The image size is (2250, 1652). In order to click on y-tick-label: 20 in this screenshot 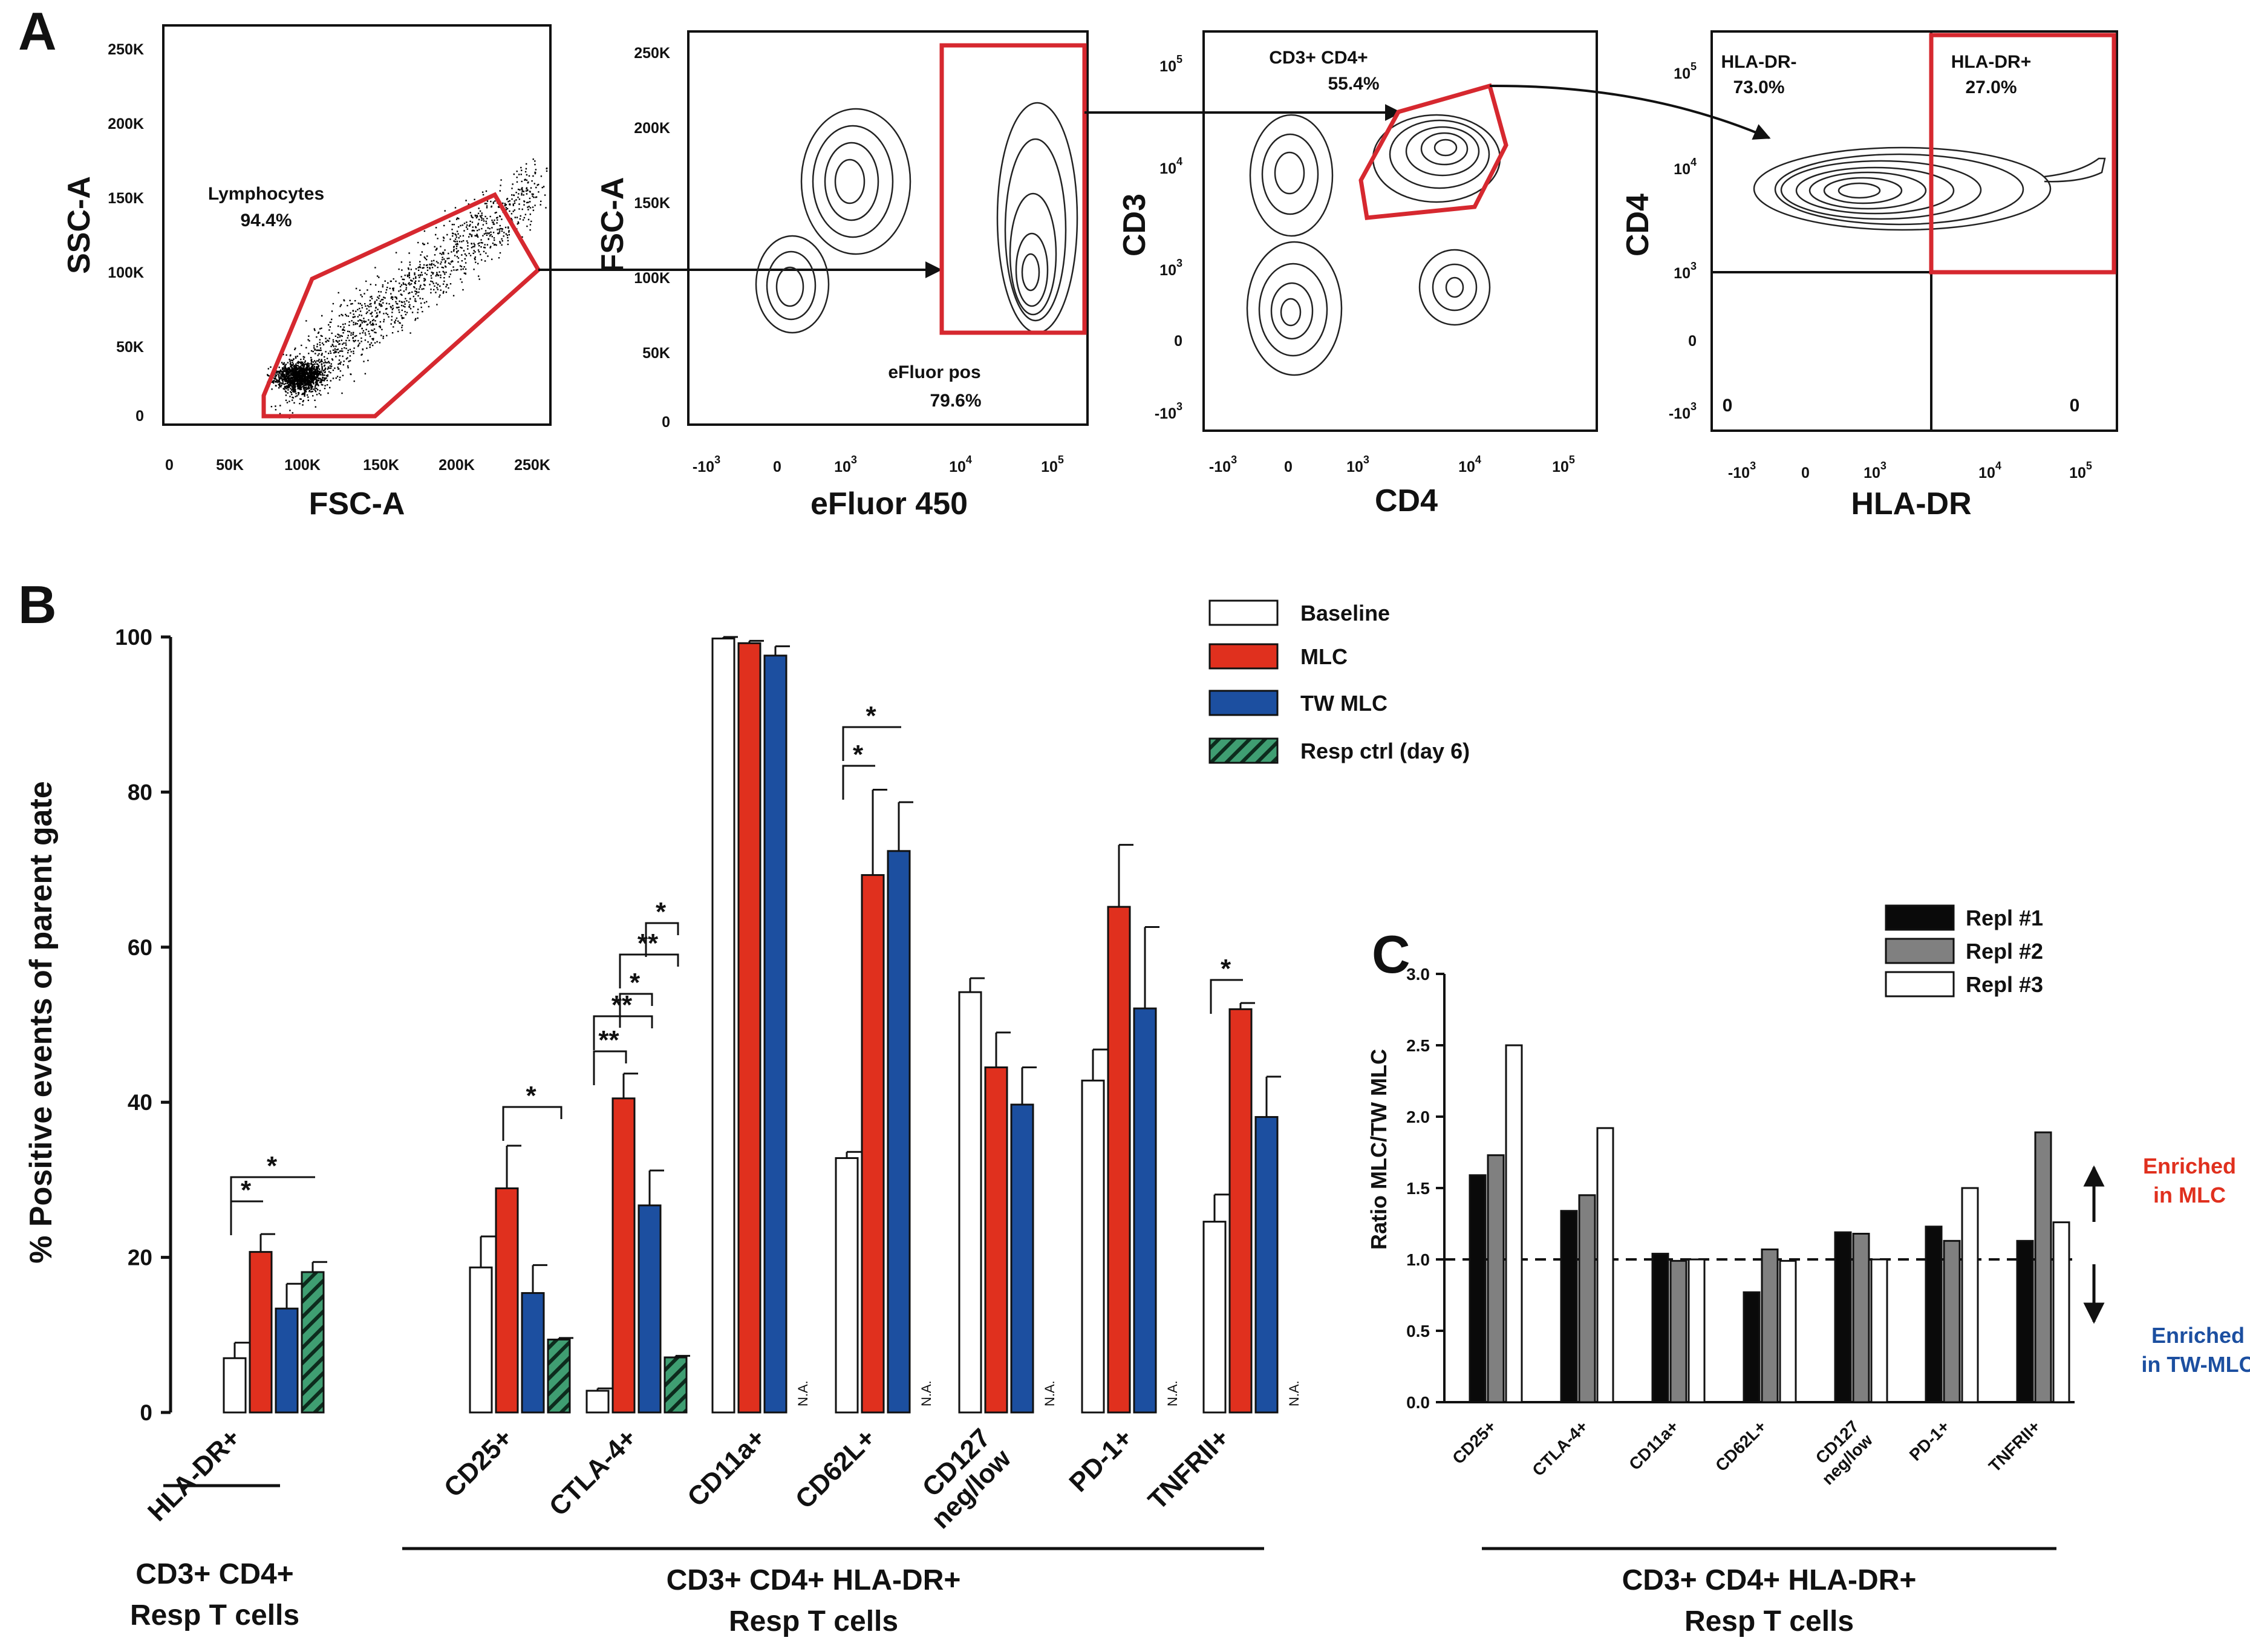, I will do `click(140, 1258)`.